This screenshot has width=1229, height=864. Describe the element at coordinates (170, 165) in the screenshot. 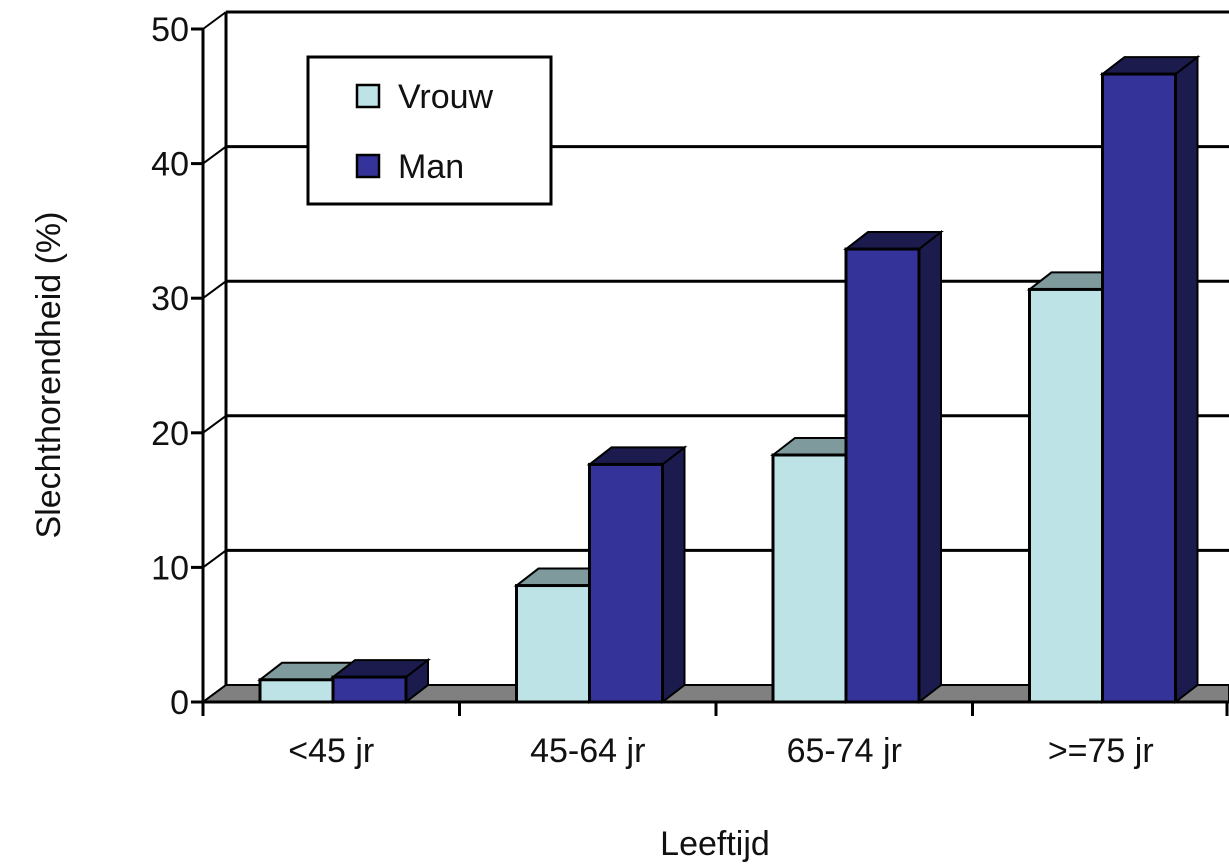

I see `y-tick-label: 40` at that location.